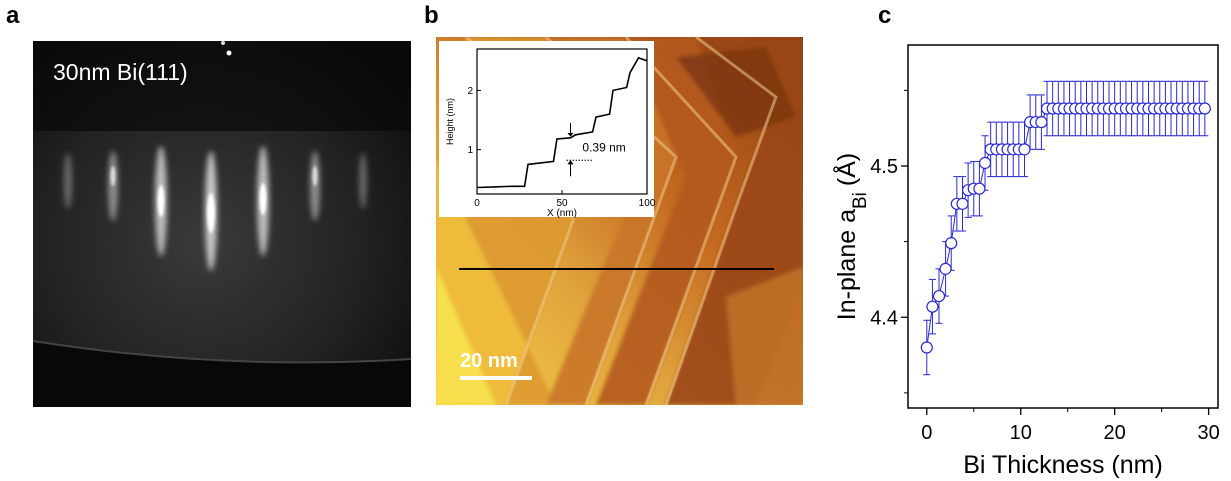 This screenshot has width=1231, height=481. Describe the element at coordinates (1208, 433) in the screenshot. I see `x-tick-label: 30` at that location.